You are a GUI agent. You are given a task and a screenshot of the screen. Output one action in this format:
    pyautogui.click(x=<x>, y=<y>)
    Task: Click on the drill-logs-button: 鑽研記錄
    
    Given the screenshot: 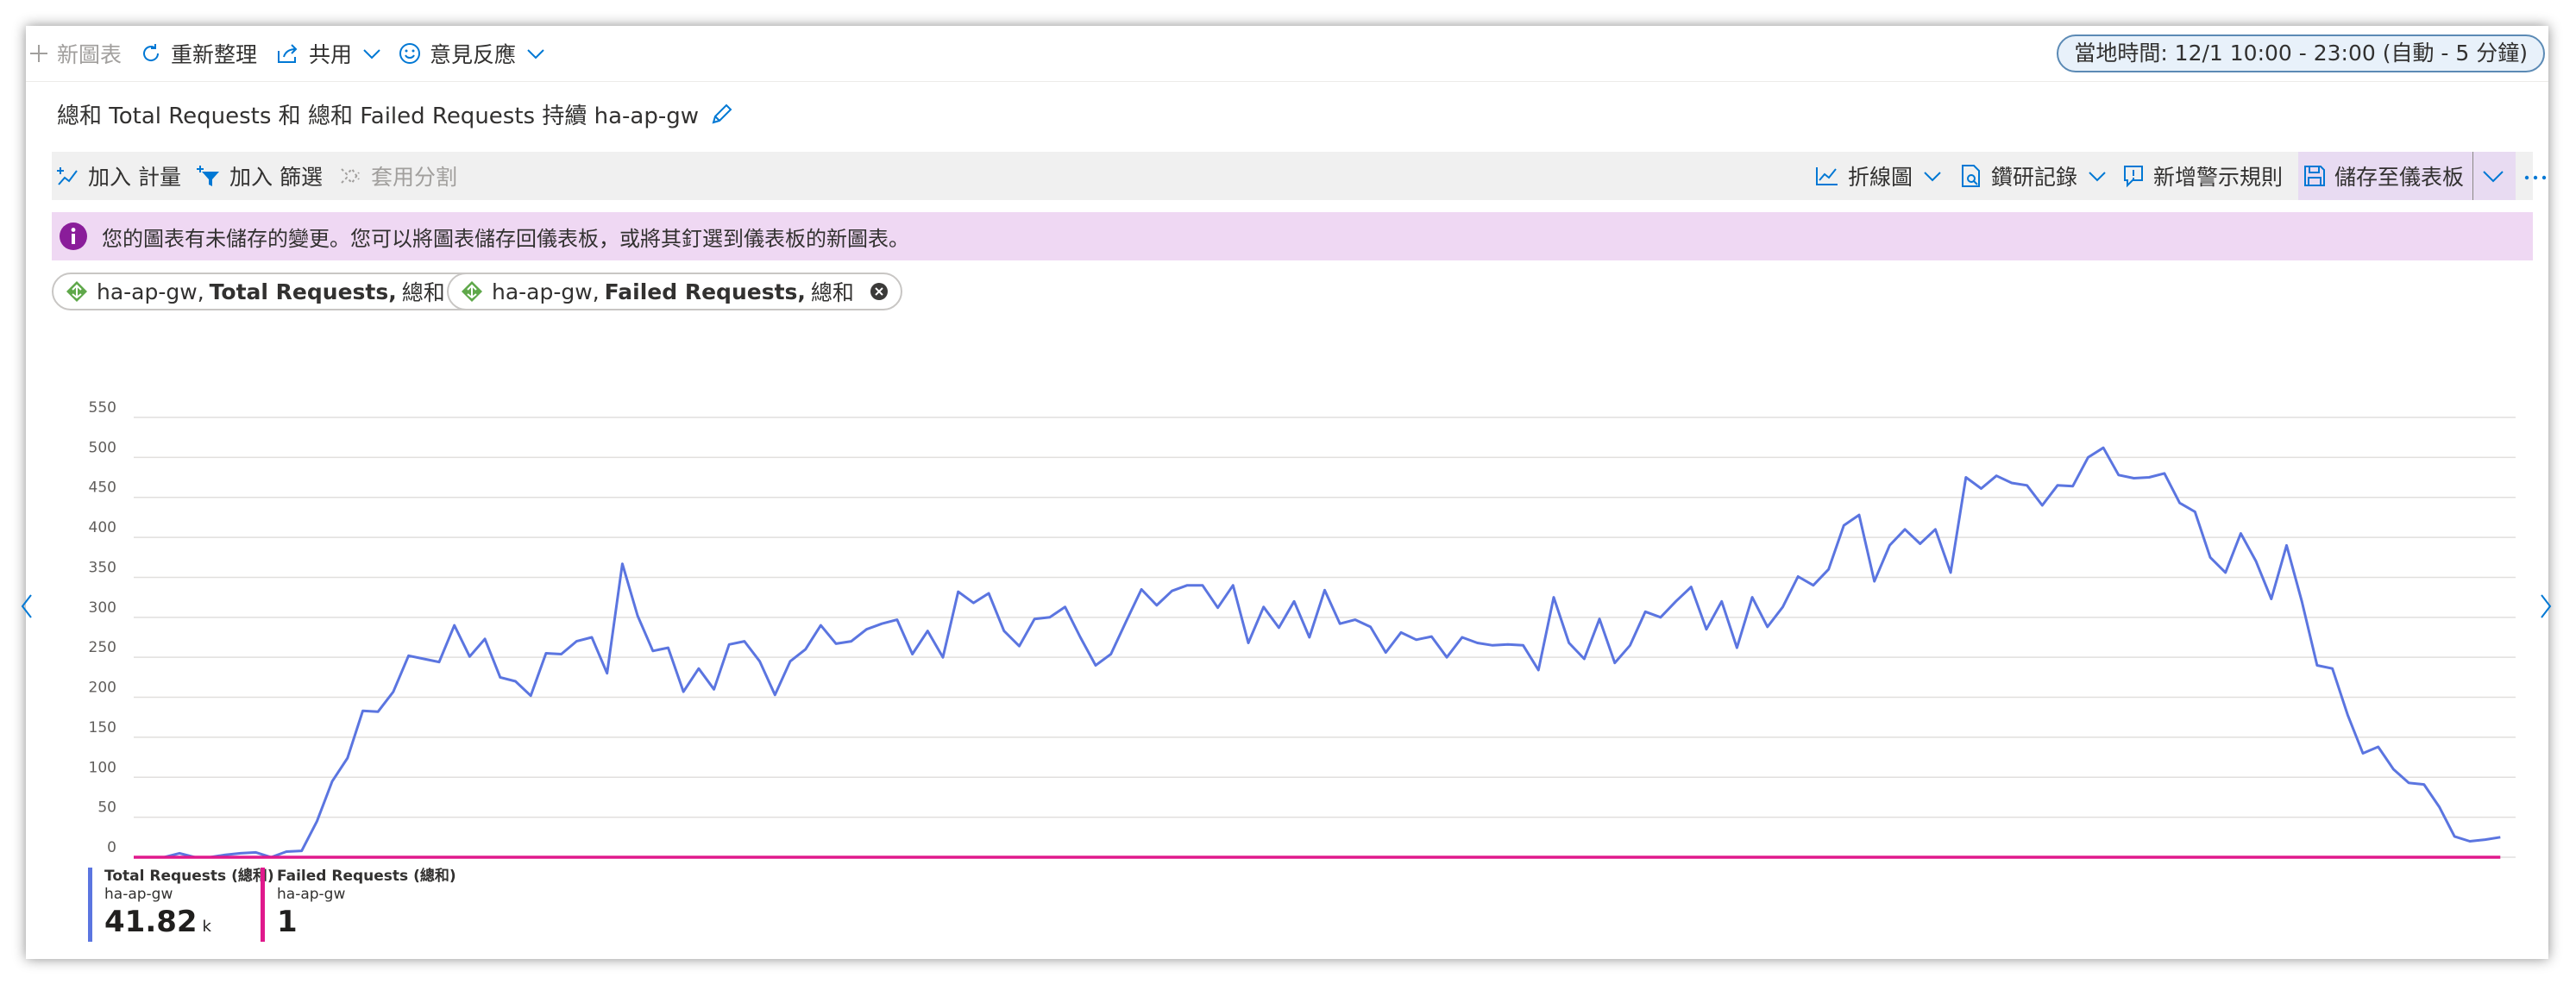 What is the action you would take?
    pyautogui.click(x=2033, y=176)
    